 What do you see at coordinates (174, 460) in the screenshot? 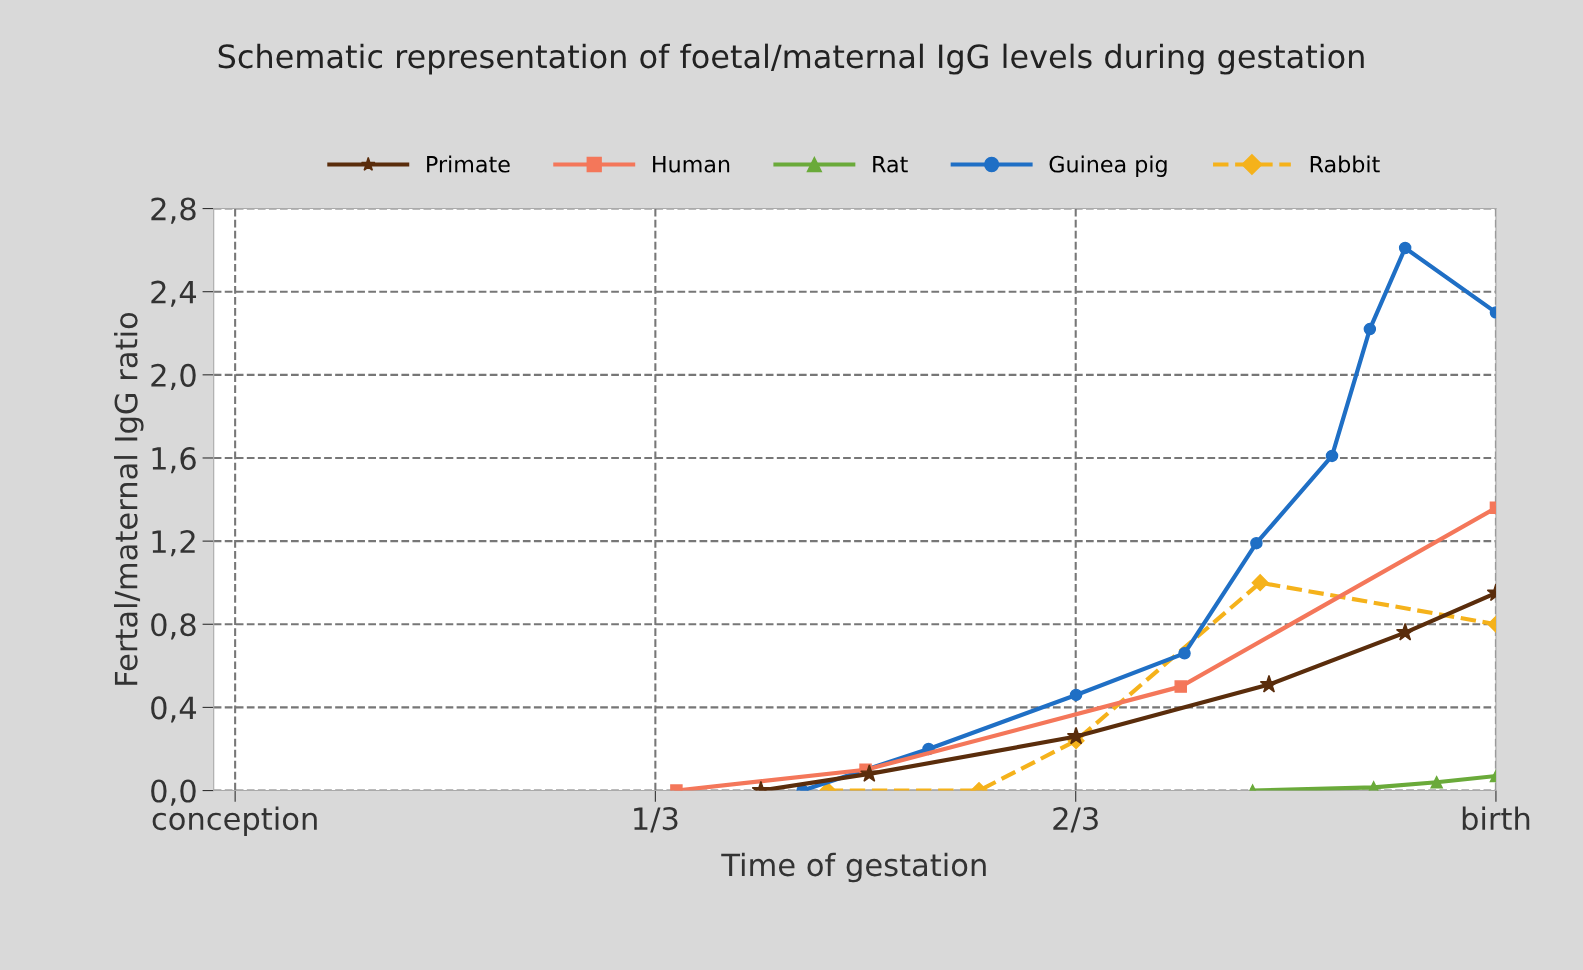
I see `y-tick-label: 1,6` at bounding box center [174, 460].